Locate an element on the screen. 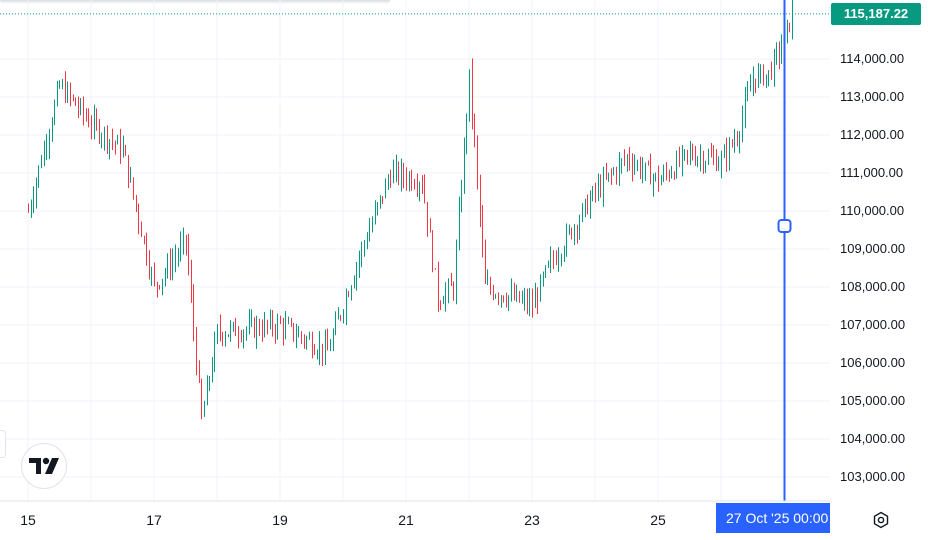  tradingview-logo-icon is located at coordinates (44, 466).